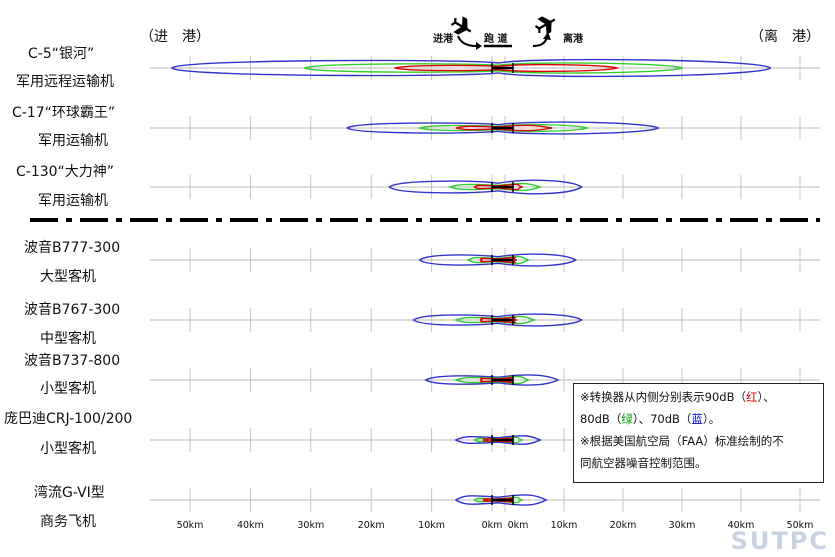  I want to click on x-tick-label-arrival: 50km, so click(190, 525).